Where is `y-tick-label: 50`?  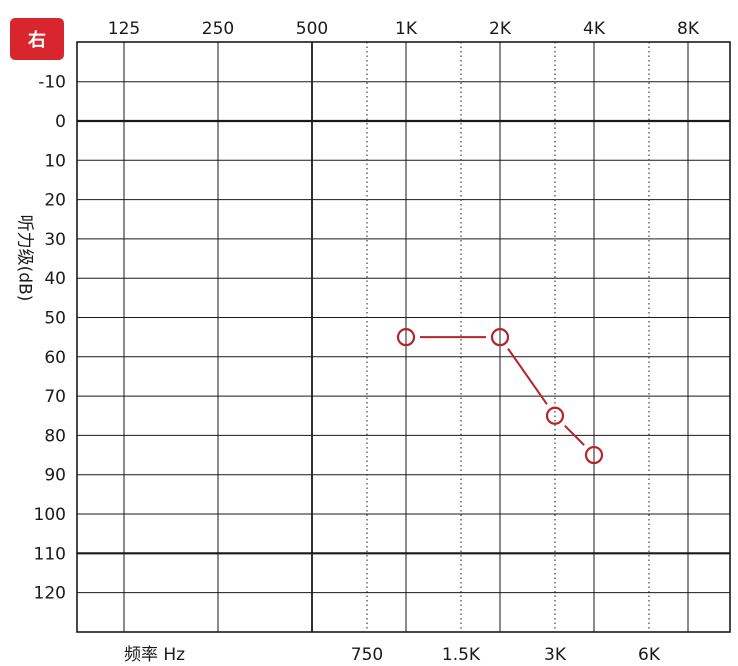
y-tick-label: 50 is located at coordinates (55, 319).